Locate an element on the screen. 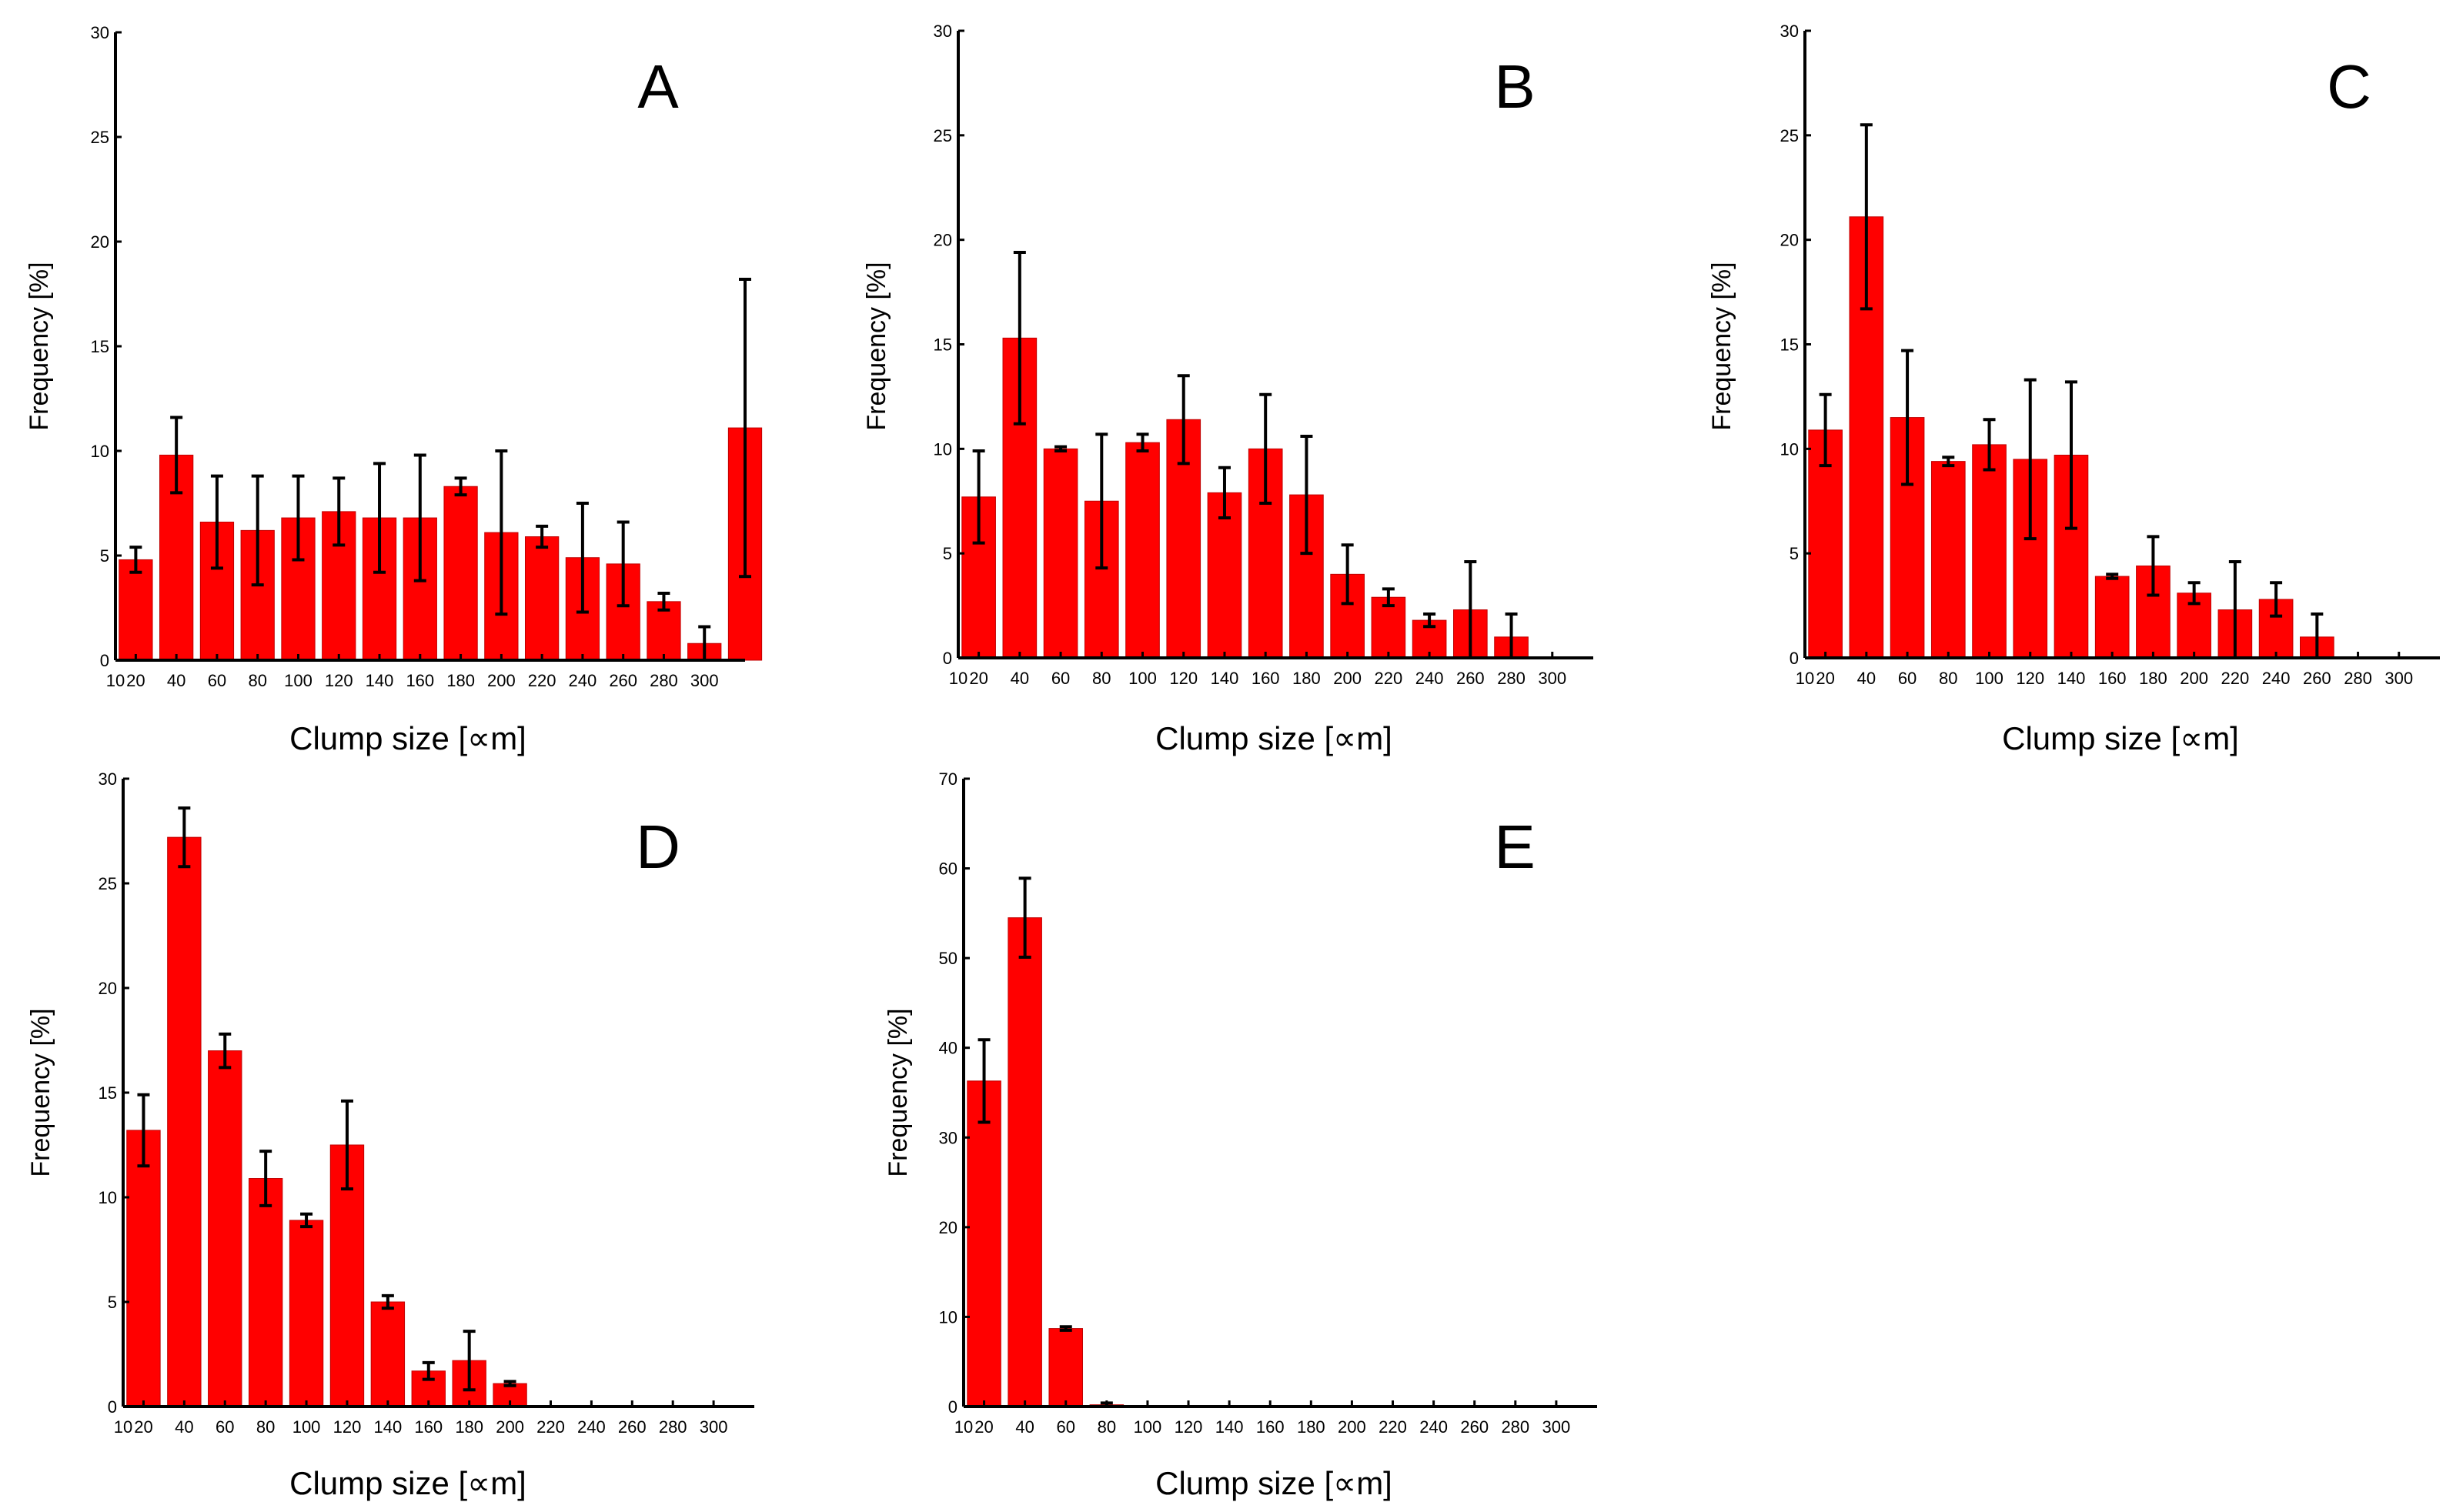  x-tick-label-c-12: 240 is located at coordinates (2276, 678).